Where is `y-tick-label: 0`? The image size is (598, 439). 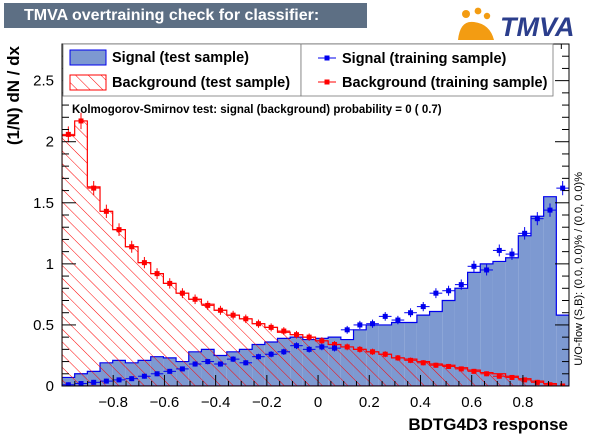 y-tick-label: 0 is located at coordinates (50, 386).